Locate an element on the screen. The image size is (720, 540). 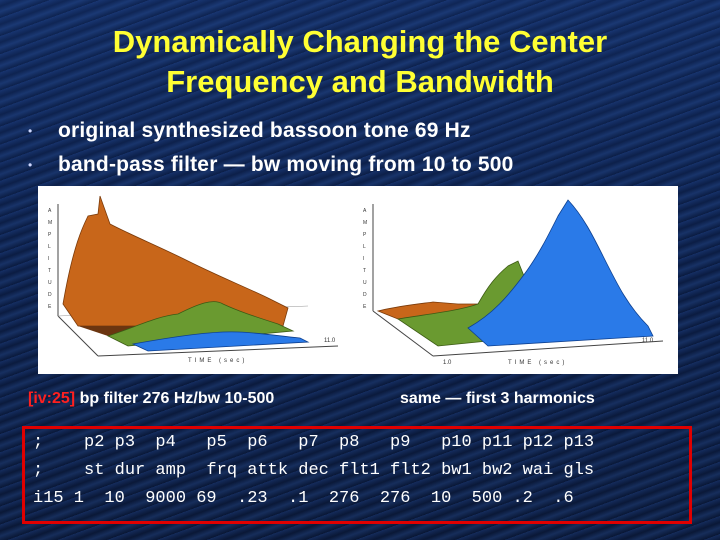
right-x-axis-base is located at coordinates (548, 348).